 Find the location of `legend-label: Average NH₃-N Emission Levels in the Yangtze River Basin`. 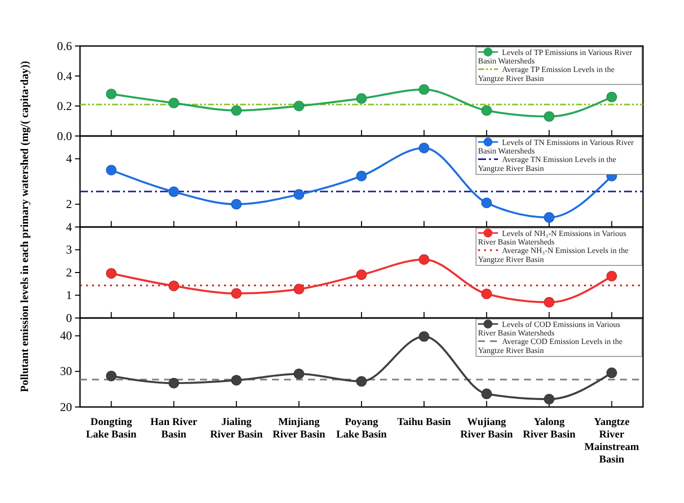

legend-label: Average NH₃-N Emission Levels in the Yangtze River Basin is located at coordinates (553, 255).